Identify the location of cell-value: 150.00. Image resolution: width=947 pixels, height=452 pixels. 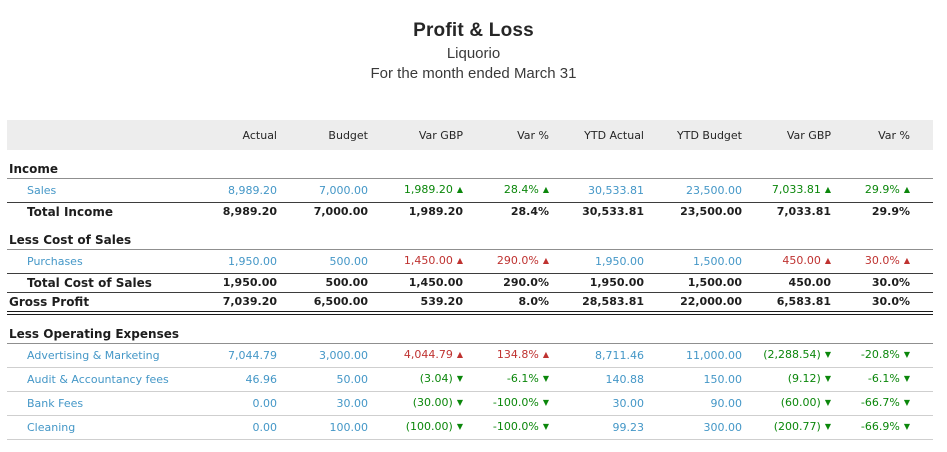
(723, 379).